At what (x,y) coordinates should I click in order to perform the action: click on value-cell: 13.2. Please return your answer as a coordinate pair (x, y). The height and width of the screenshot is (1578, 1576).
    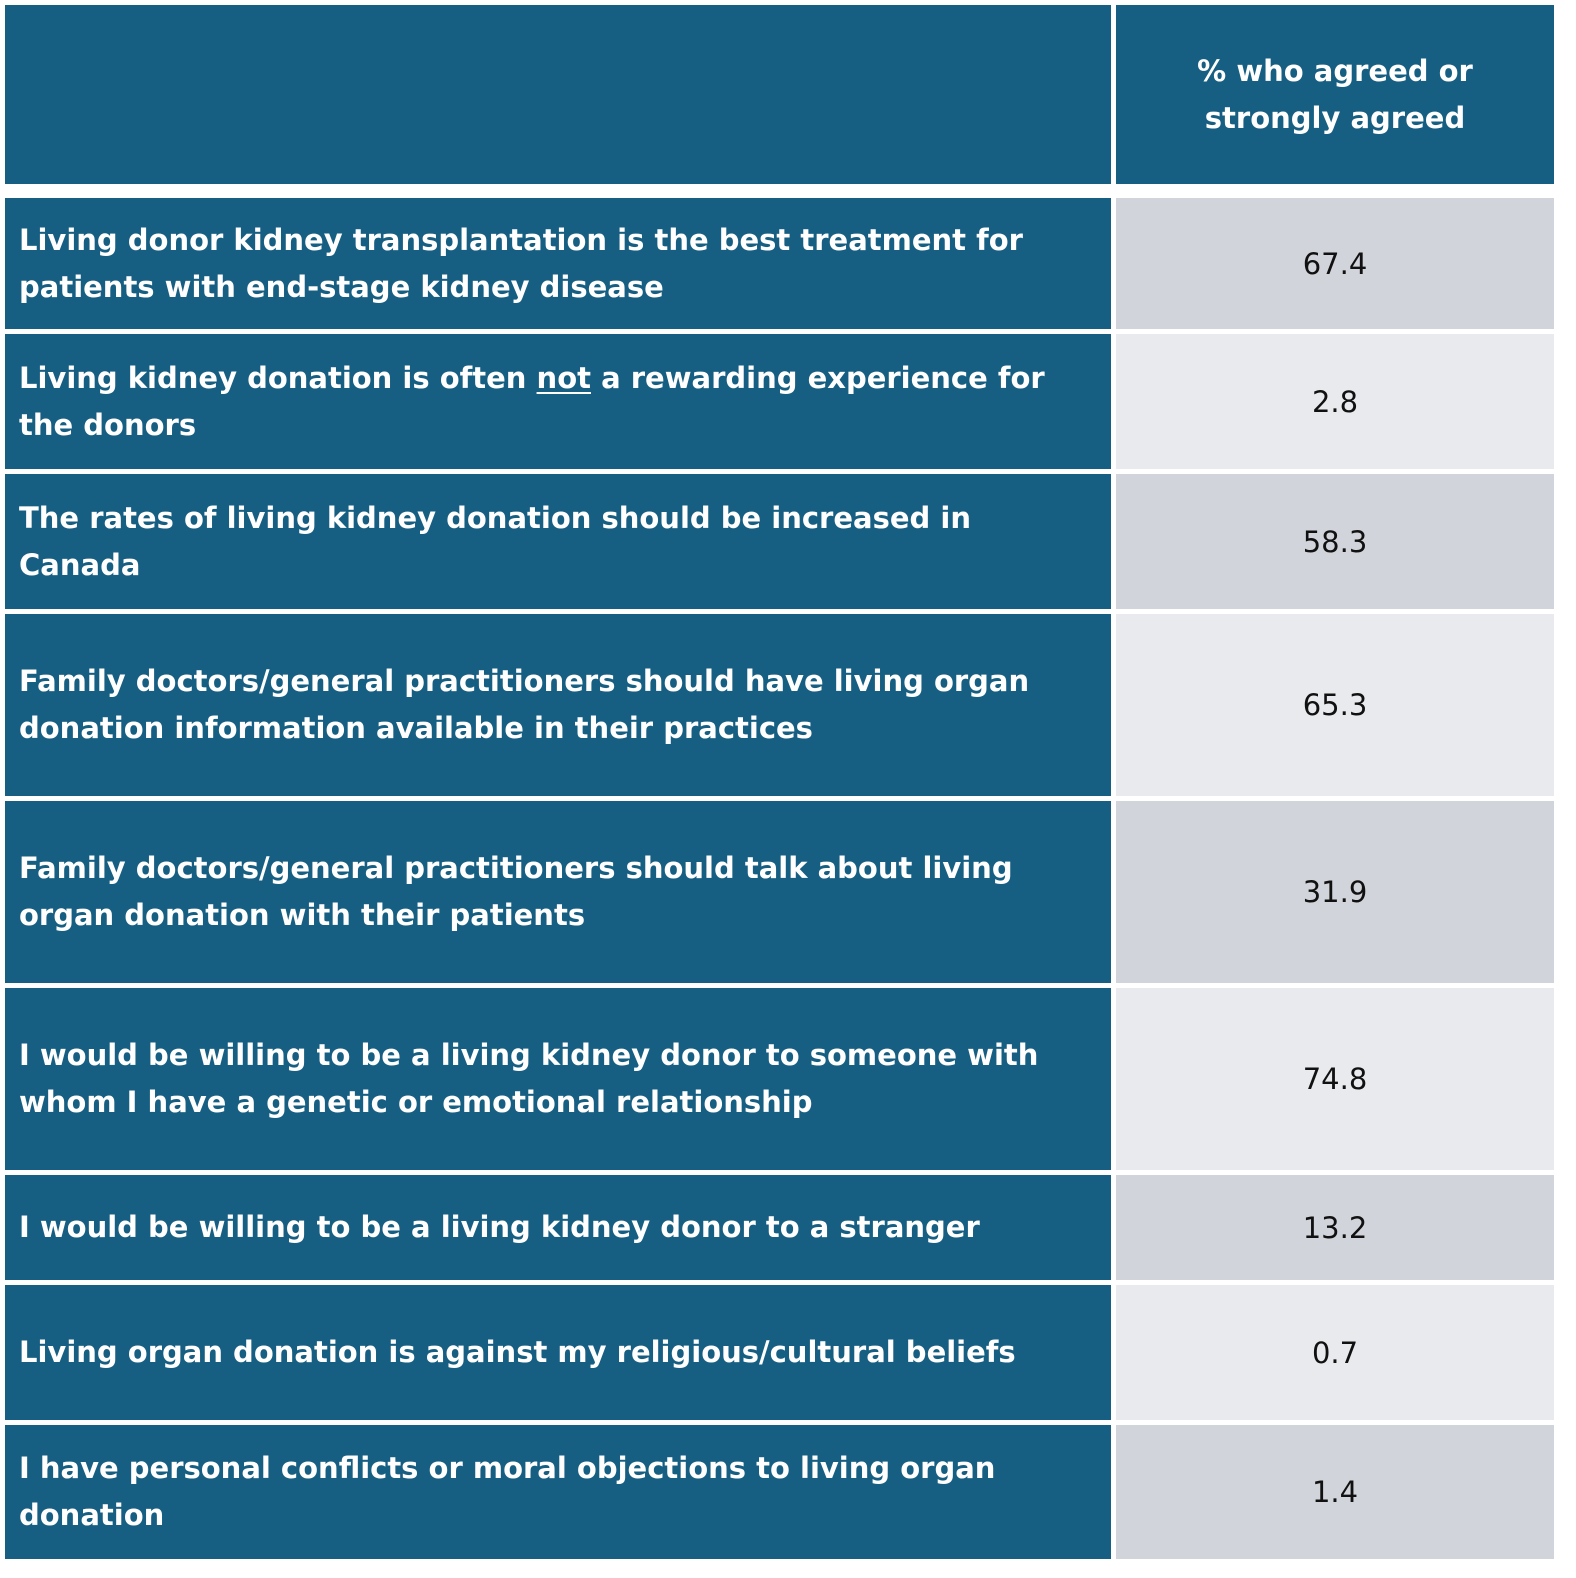
    Looking at the image, I should click on (1335, 1227).